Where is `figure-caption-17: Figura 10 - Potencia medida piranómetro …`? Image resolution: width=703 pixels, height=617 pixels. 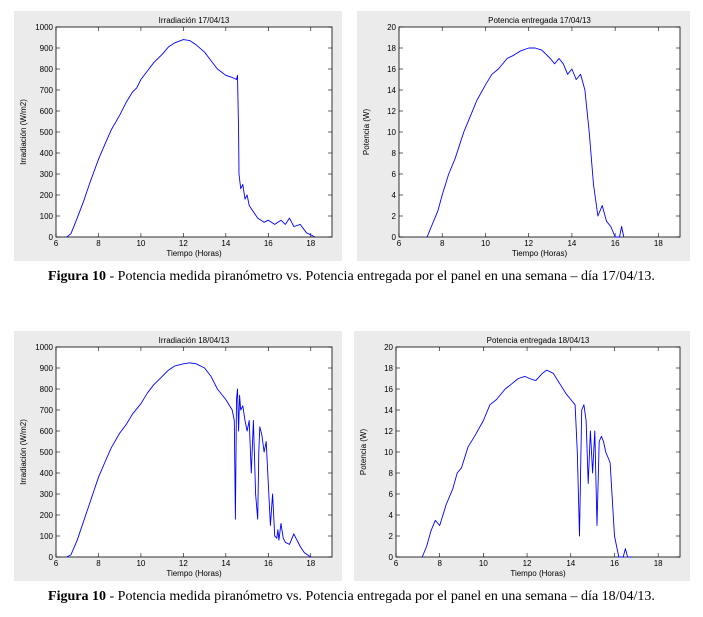 figure-caption-17: Figura 10 - Potencia medida piranómetro … is located at coordinates (351, 277).